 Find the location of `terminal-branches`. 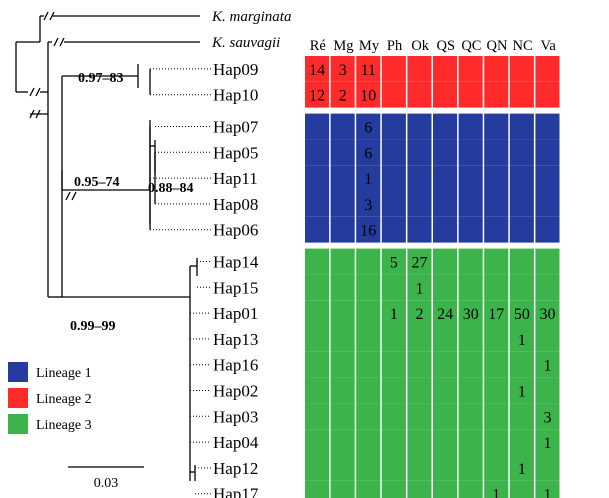

terminal-branches is located at coordinates (180, 281).